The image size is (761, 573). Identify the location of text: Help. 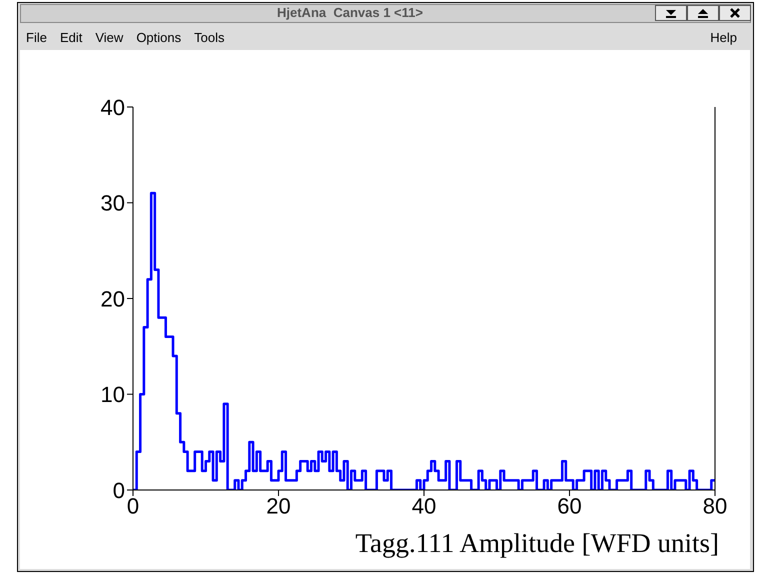
(723, 37).